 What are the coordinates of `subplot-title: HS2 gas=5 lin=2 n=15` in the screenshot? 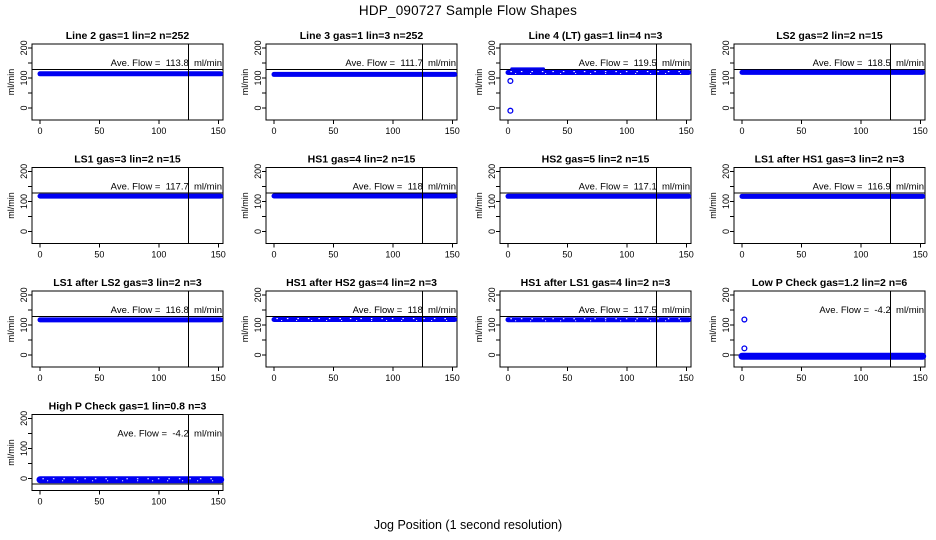 It's located at (596, 160).